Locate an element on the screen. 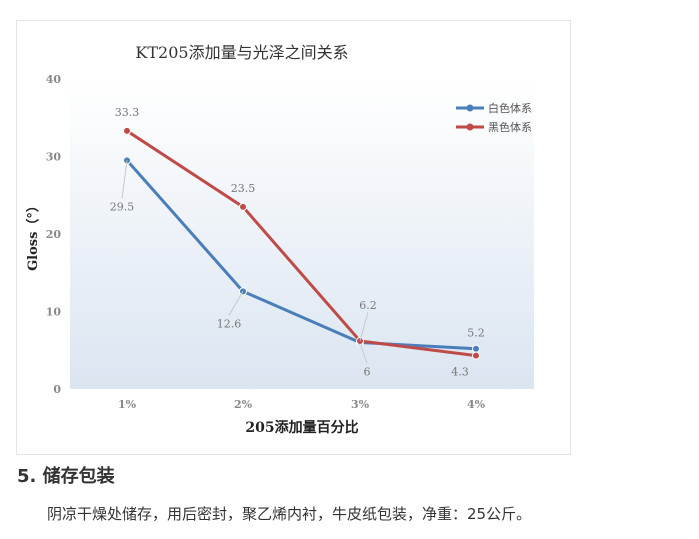  legend-label: 白色体系 is located at coordinates (510, 108).